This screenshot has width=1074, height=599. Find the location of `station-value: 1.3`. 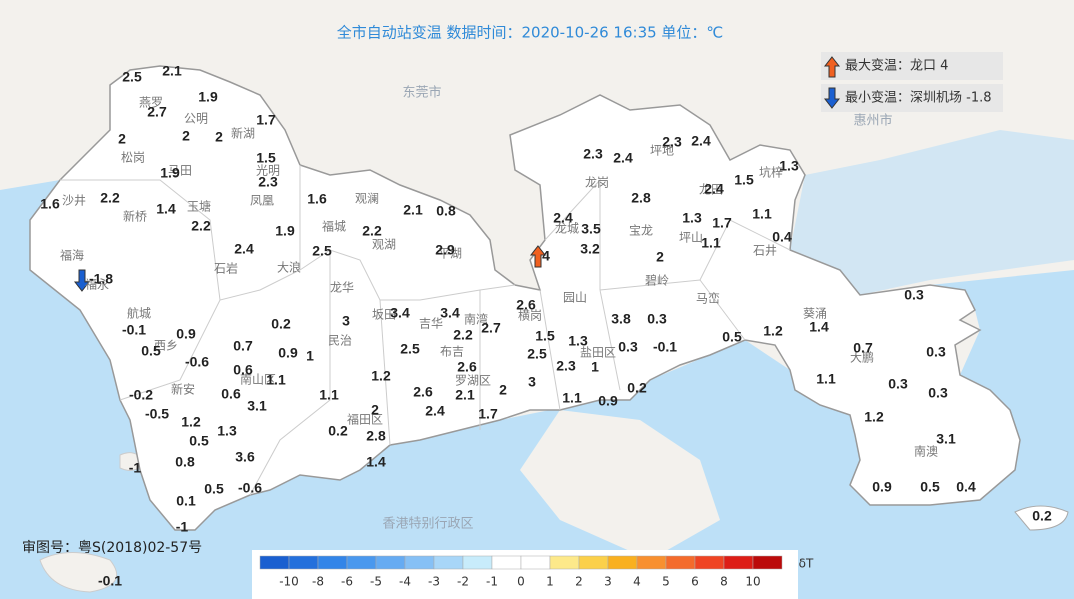

station-value: 1.3 is located at coordinates (789, 166).